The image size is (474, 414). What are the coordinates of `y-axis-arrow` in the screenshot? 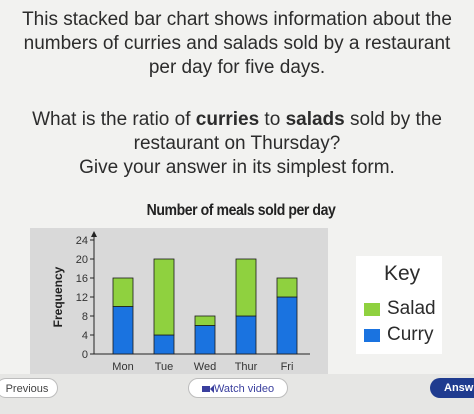 It's located at (94, 234).